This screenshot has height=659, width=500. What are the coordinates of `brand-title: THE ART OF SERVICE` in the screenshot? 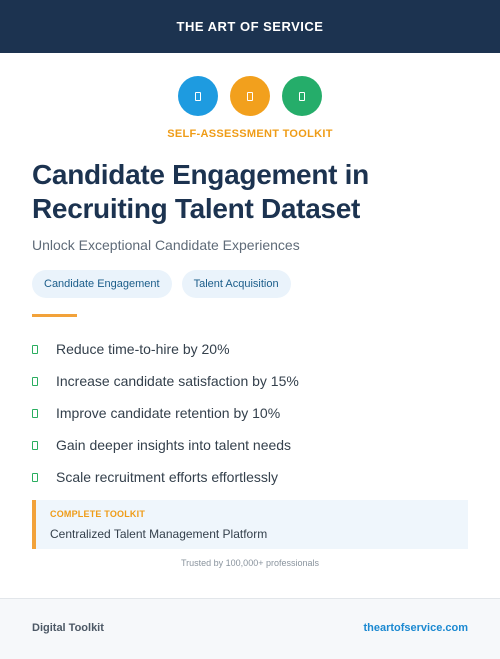 It's located at (250, 26).